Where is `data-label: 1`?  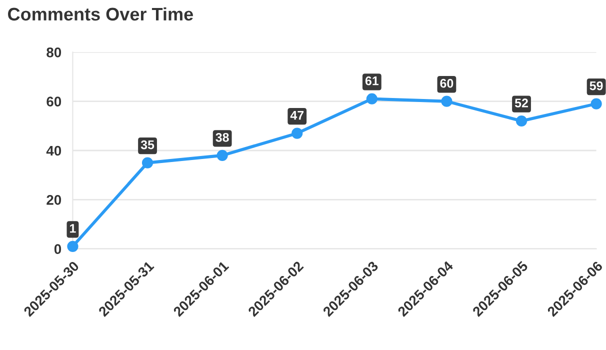
data-label: 1 is located at coordinates (73, 228).